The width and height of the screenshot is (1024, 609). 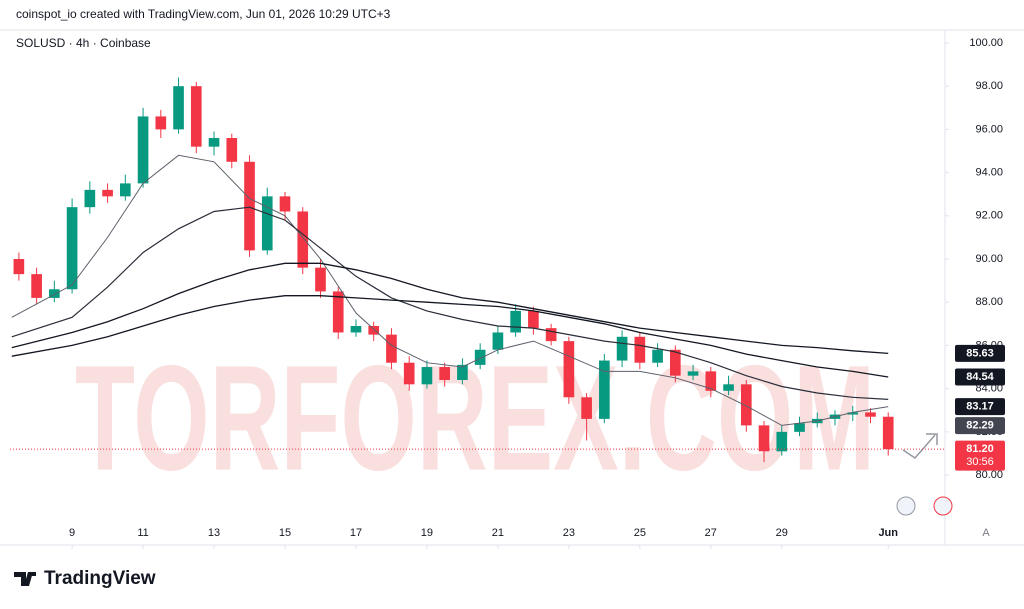 I want to click on x-tick-label: 17, so click(x=356, y=533).